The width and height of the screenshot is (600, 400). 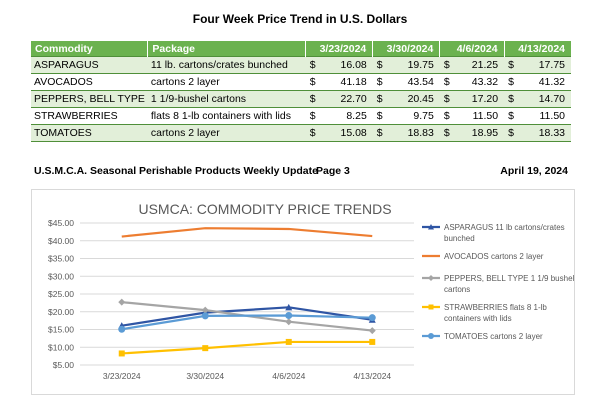 What do you see at coordinates (264, 209) in the screenshot?
I see `chart-title: USMCA: COMMODITY PRICE TRENDS` at bounding box center [264, 209].